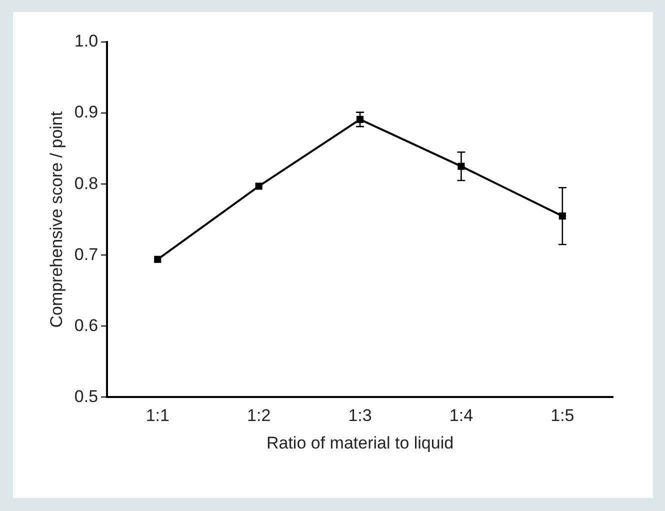 The height and width of the screenshot is (511, 665). I want to click on y-axis-title: Comprehensive score / point, so click(56, 219).